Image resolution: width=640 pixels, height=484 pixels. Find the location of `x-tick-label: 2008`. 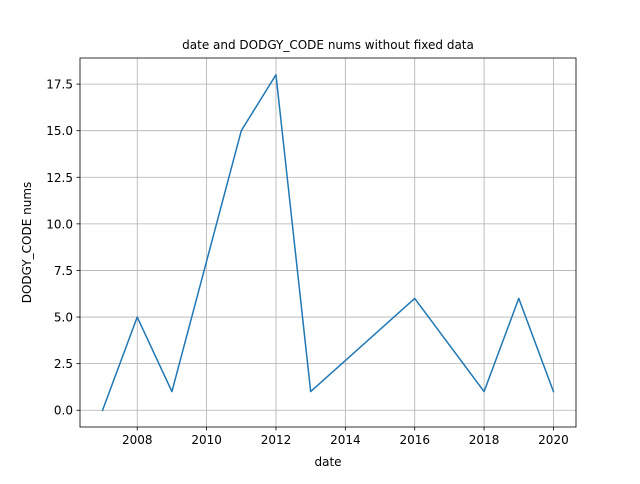

x-tick-label: 2008 is located at coordinates (137, 440).